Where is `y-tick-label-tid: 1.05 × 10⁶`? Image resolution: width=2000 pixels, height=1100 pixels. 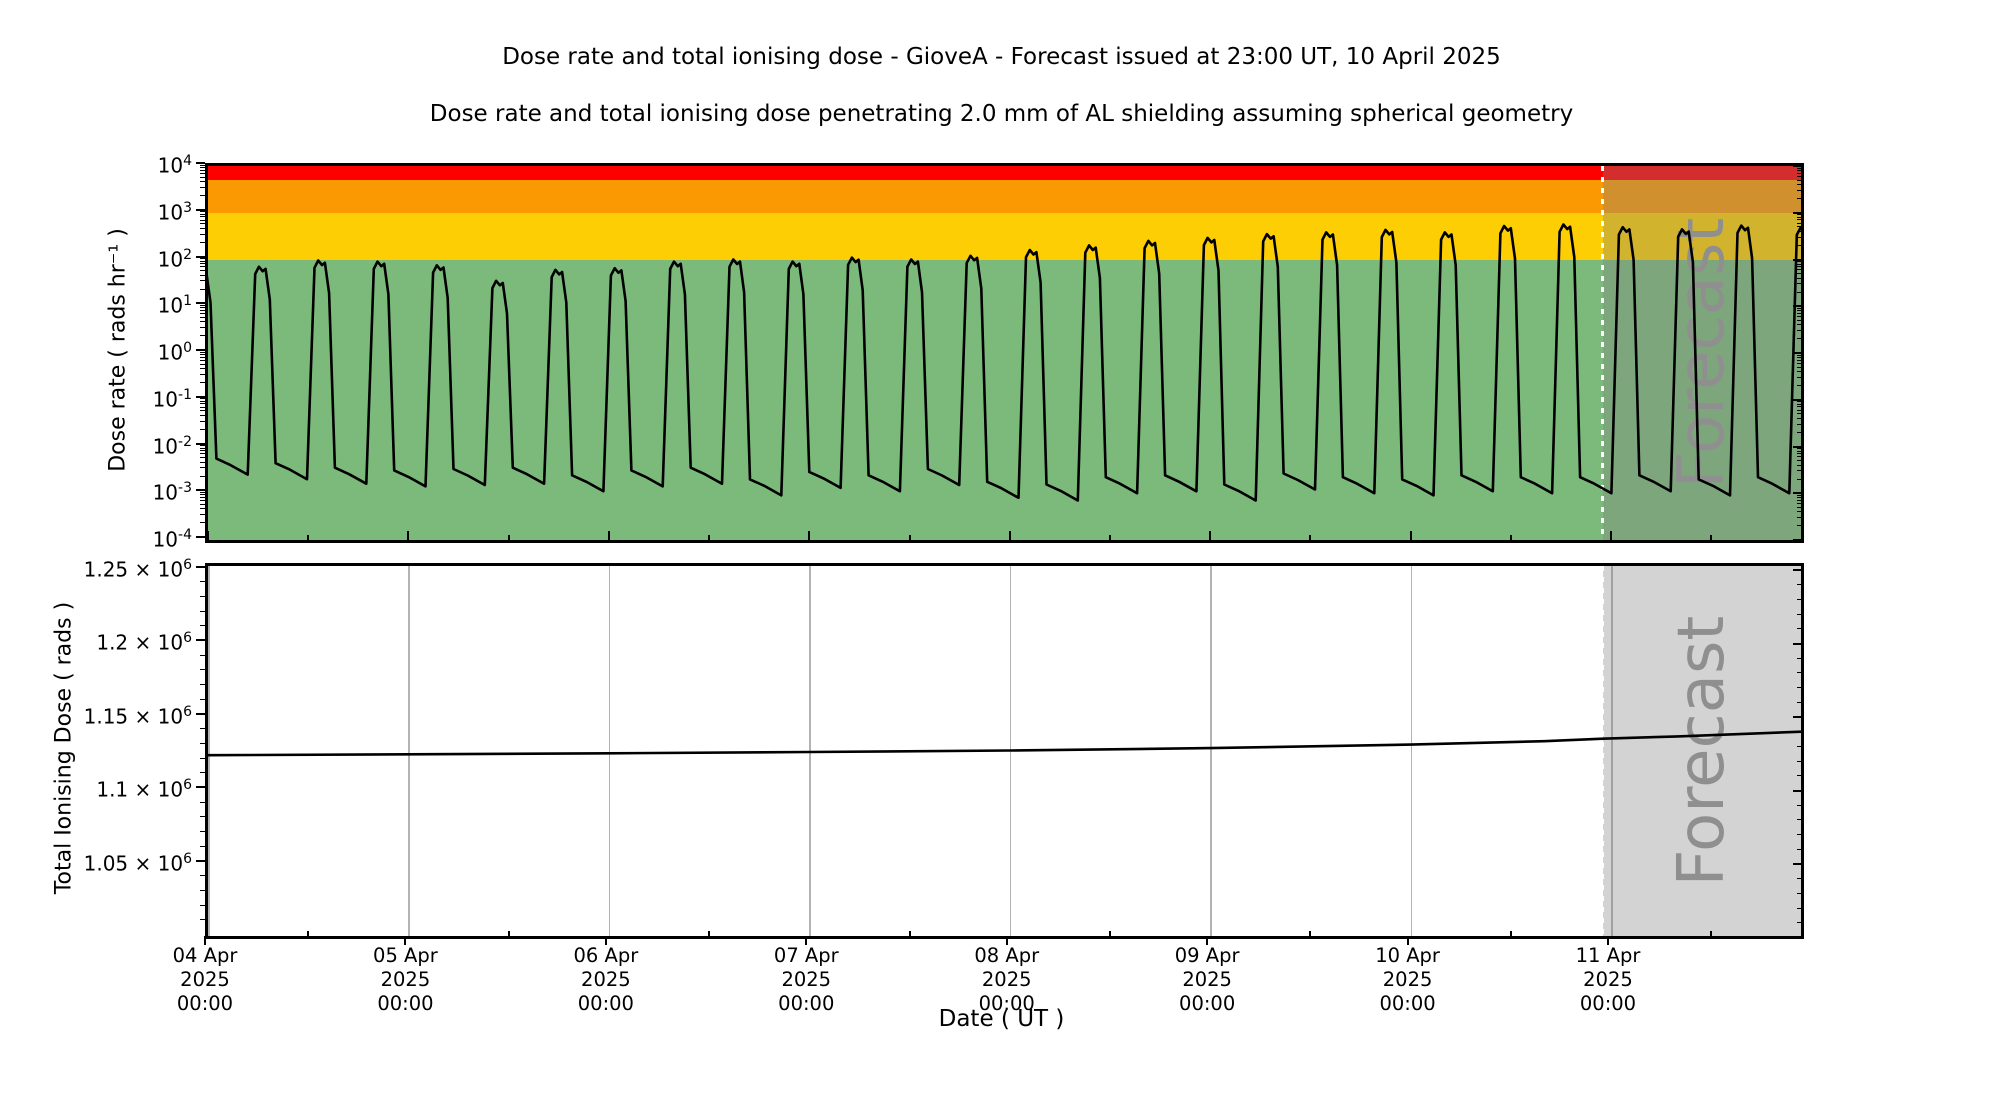
y-tick-label-tid: 1.05 × 10⁶ is located at coordinates (137, 863).